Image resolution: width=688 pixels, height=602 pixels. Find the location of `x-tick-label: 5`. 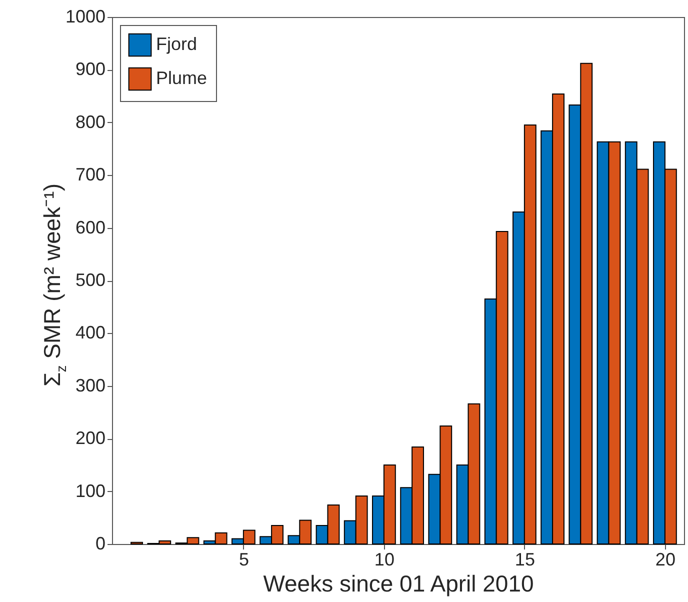

x-tick-label: 5 is located at coordinates (243, 560).